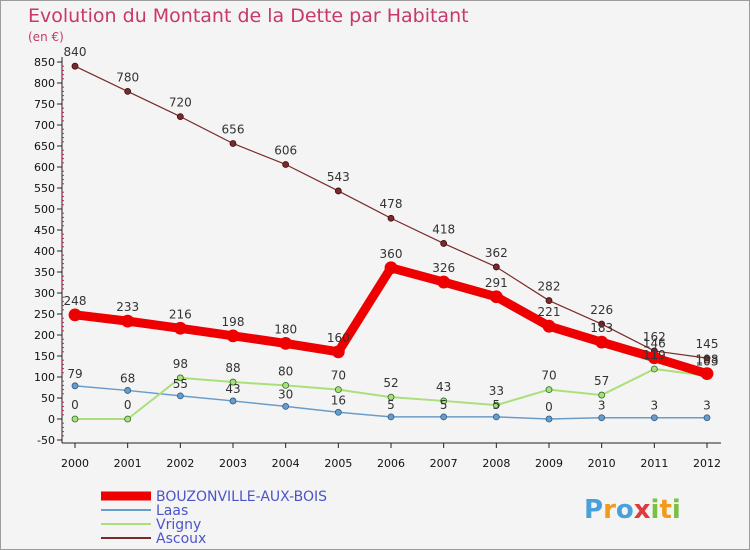 Image resolution: width=750 pixels, height=550 pixels. I want to click on data-label: 183, so click(601, 328).